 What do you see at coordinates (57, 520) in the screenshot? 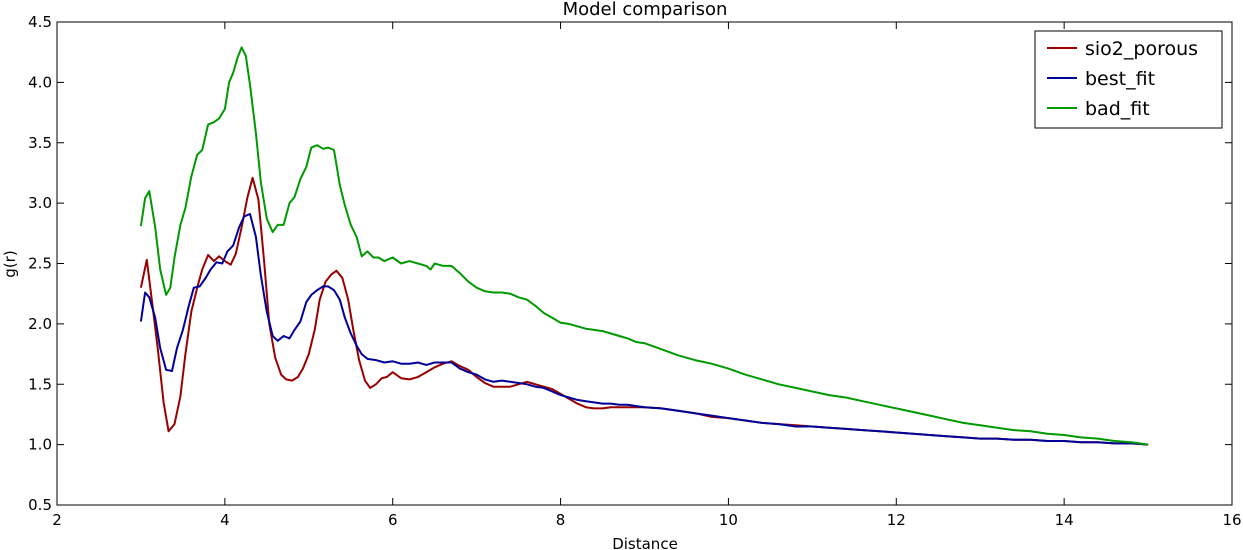
I see `x-tick-label: 2` at bounding box center [57, 520].